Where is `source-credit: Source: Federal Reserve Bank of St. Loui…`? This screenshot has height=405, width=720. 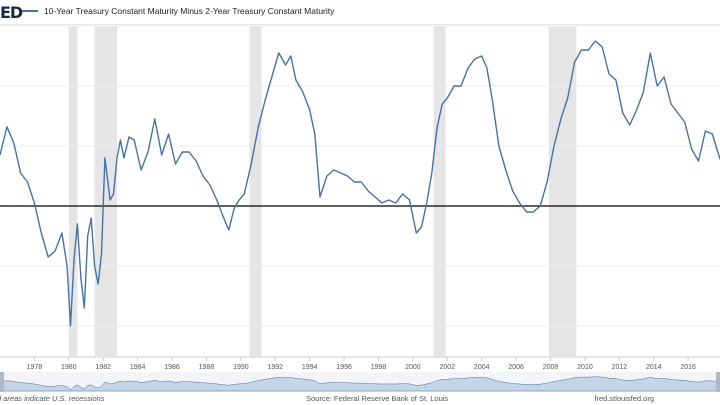
source-credit: Source: Federal Reserve Bank of St. Loui… is located at coordinates (377, 398).